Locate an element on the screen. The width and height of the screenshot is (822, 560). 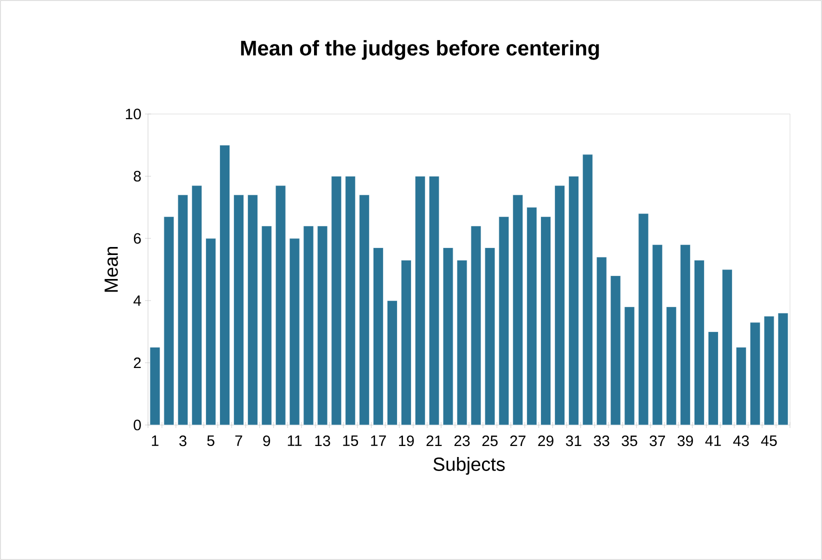
x-tick-label: 31 is located at coordinates (574, 441).